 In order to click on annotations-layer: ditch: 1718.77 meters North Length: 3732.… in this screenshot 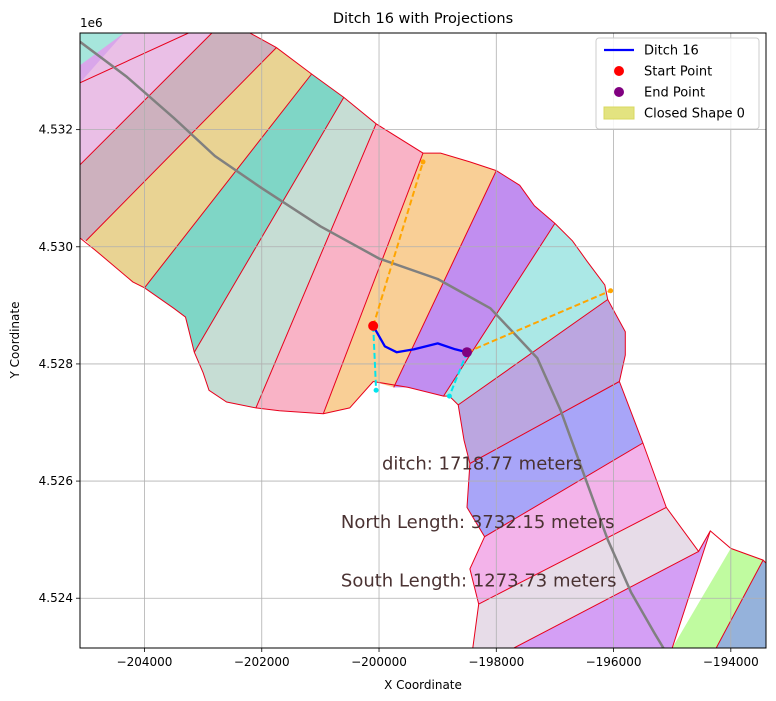, I will do `click(479, 522)`.